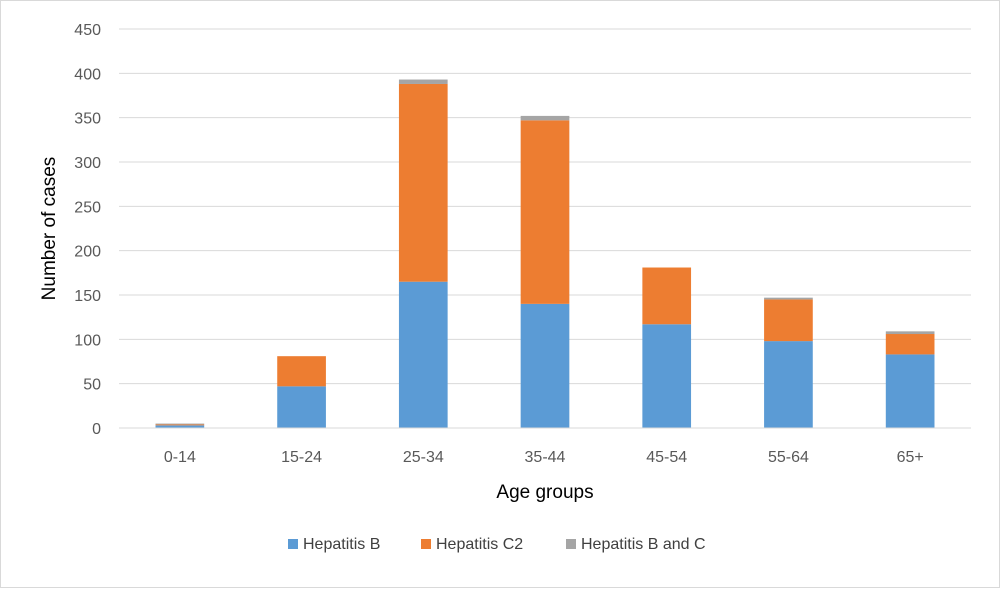 The height and width of the screenshot is (592, 1000). What do you see at coordinates (87, 30) in the screenshot?
I see `y-tick-label: 450` at bounding box center [87, 30].